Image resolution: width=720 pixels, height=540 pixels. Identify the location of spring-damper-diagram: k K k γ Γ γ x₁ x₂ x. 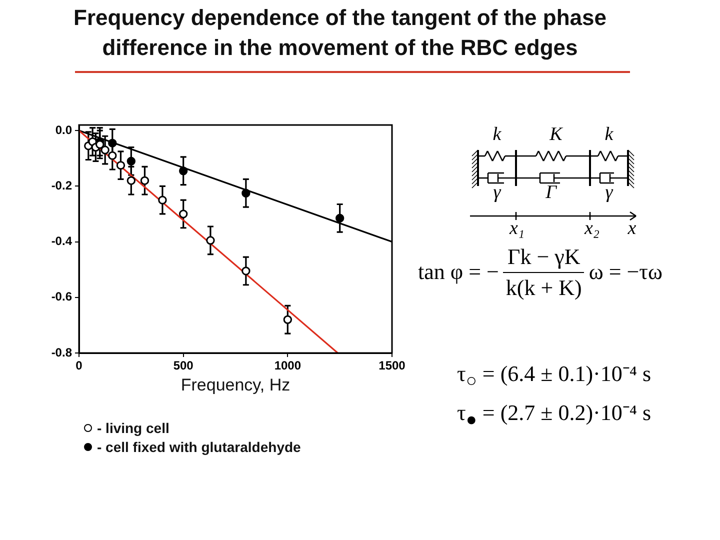
(550, 181).